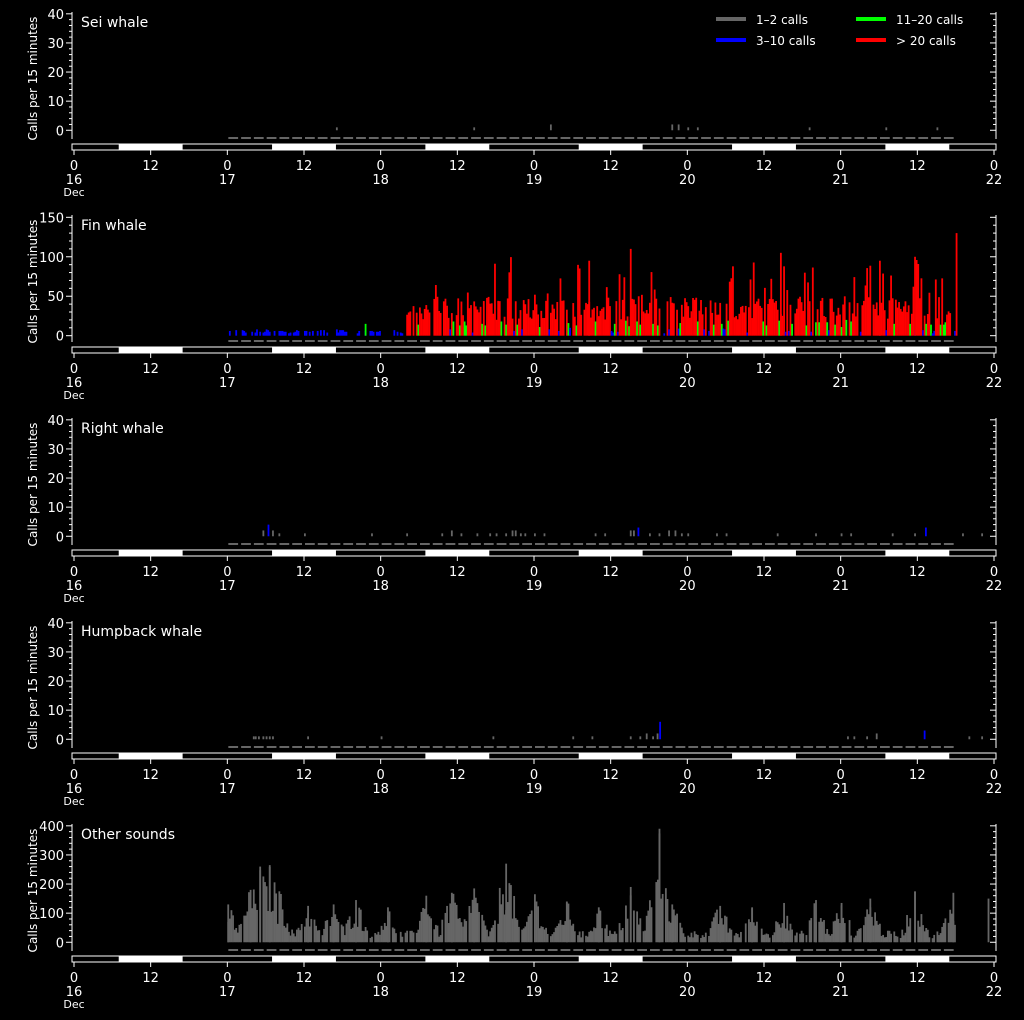 This screenshot has height=1020, width=1024. What do you see at coordinates (51, 914) in the screenshot?
I see `y-tick-label: 100` at bounding box center [51, 914].